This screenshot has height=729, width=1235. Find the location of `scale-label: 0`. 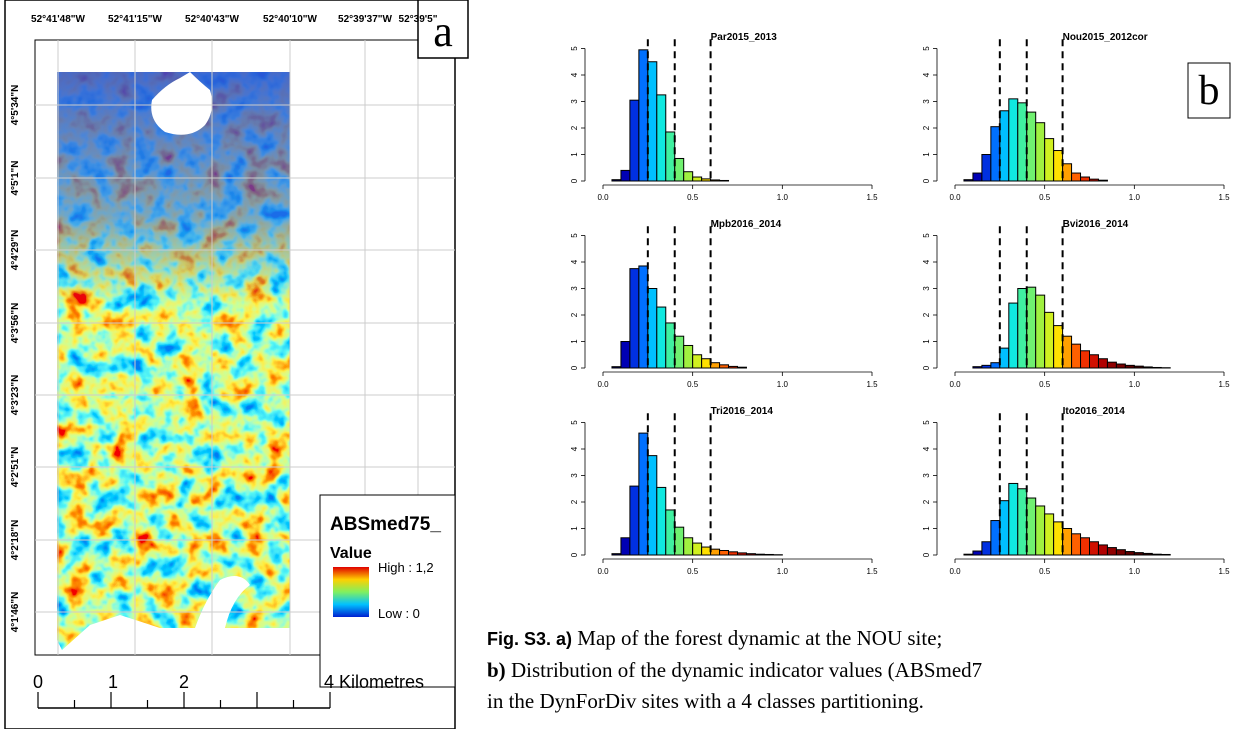

scale-label: 0 is located at coordinates (38, 682).